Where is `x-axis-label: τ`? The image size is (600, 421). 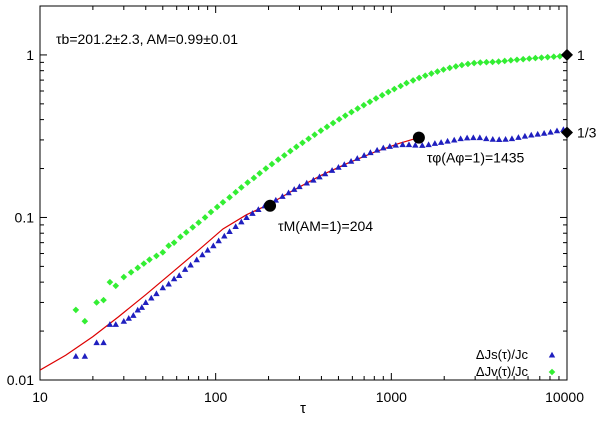 x-axis-label: τ is located at coordinates (303, 408).